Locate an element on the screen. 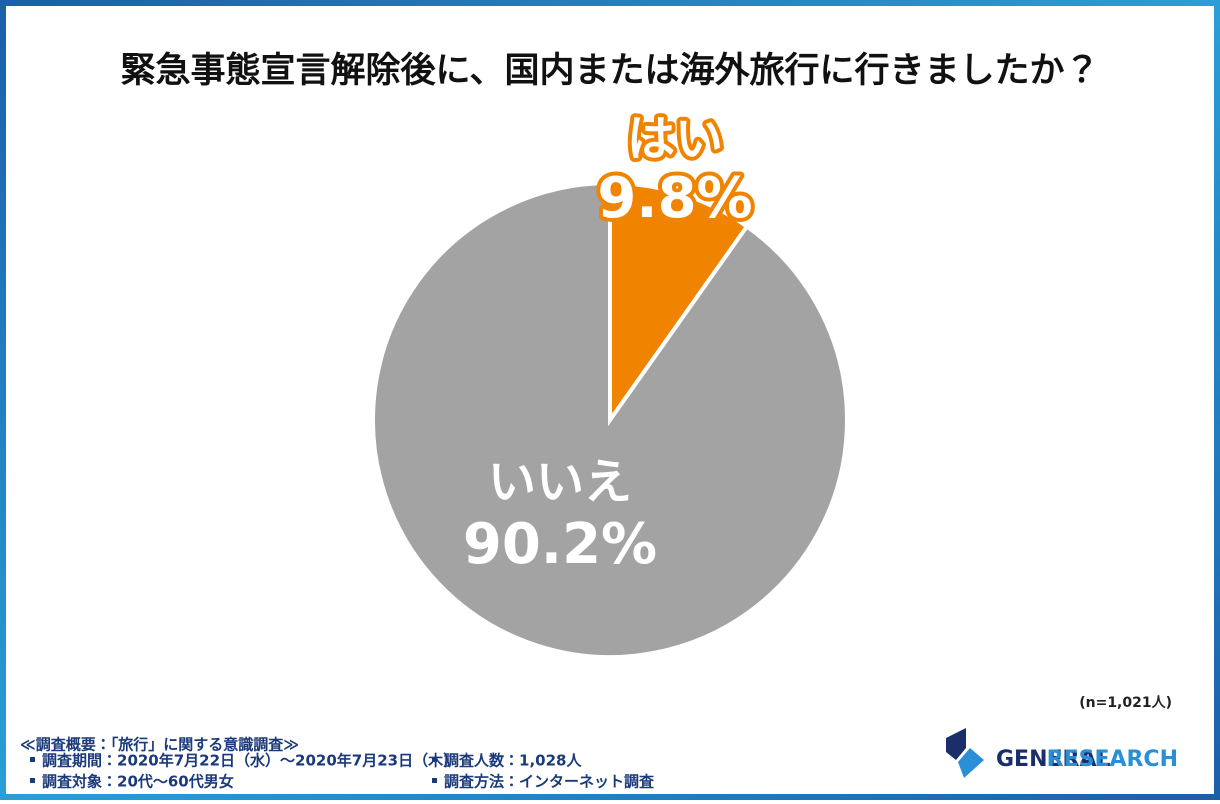  footer-item: 調査人数：1,028人 is located at coordinates (513, 761).